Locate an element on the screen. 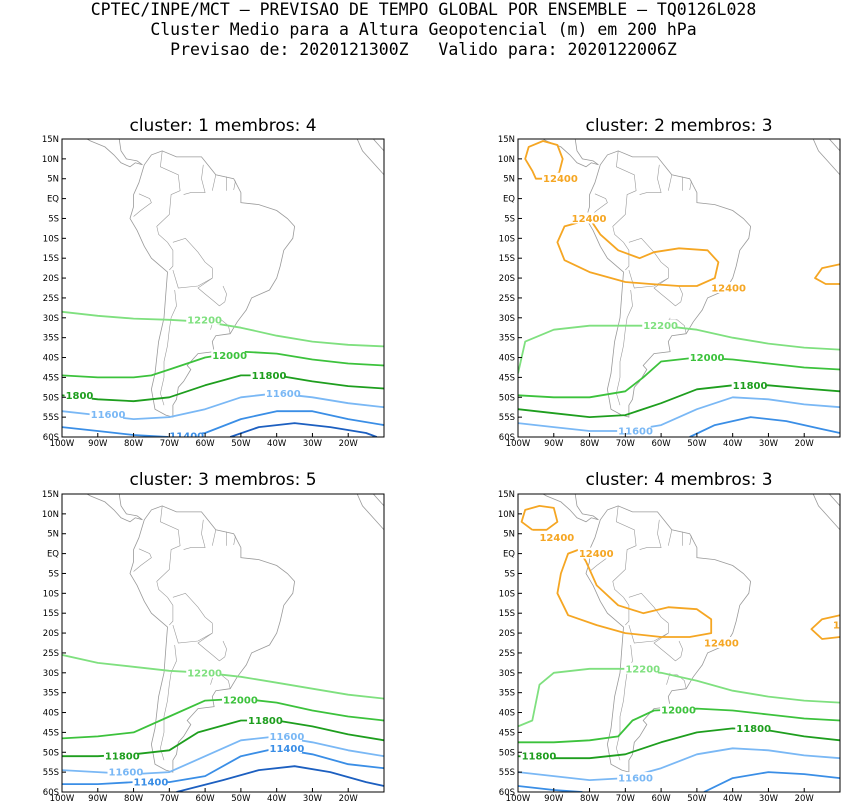 The height and width of the screenshot is (803, 847). lat-tick-label: 10S is located at coordinates (507, 239).